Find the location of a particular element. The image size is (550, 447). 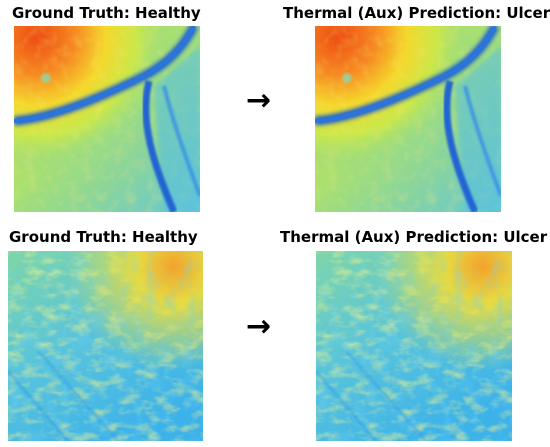

row2-arrow: → is located at coordinates (259, 326).